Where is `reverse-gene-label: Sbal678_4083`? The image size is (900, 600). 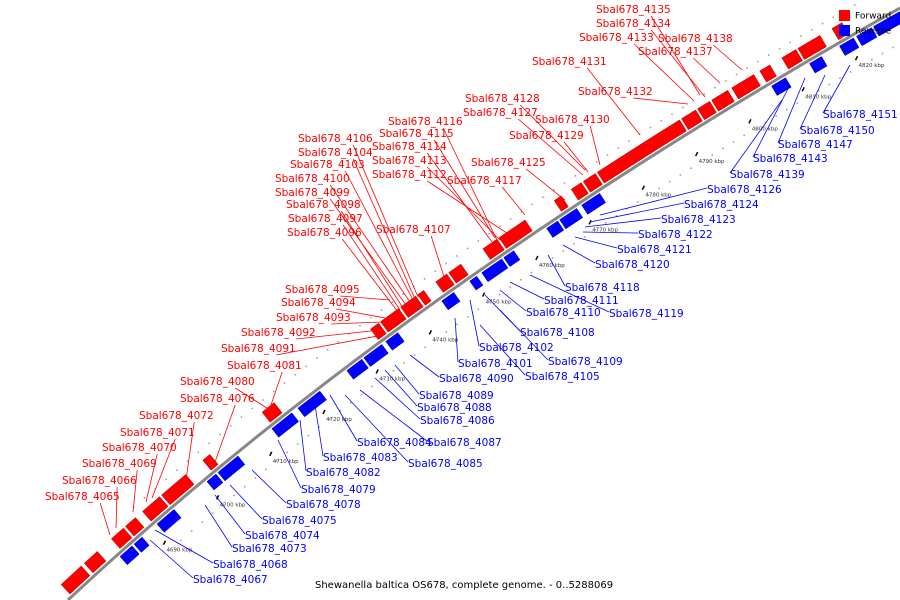
reverse-gene-label: Sbal678_4083 is located at coordinates (360, 458).